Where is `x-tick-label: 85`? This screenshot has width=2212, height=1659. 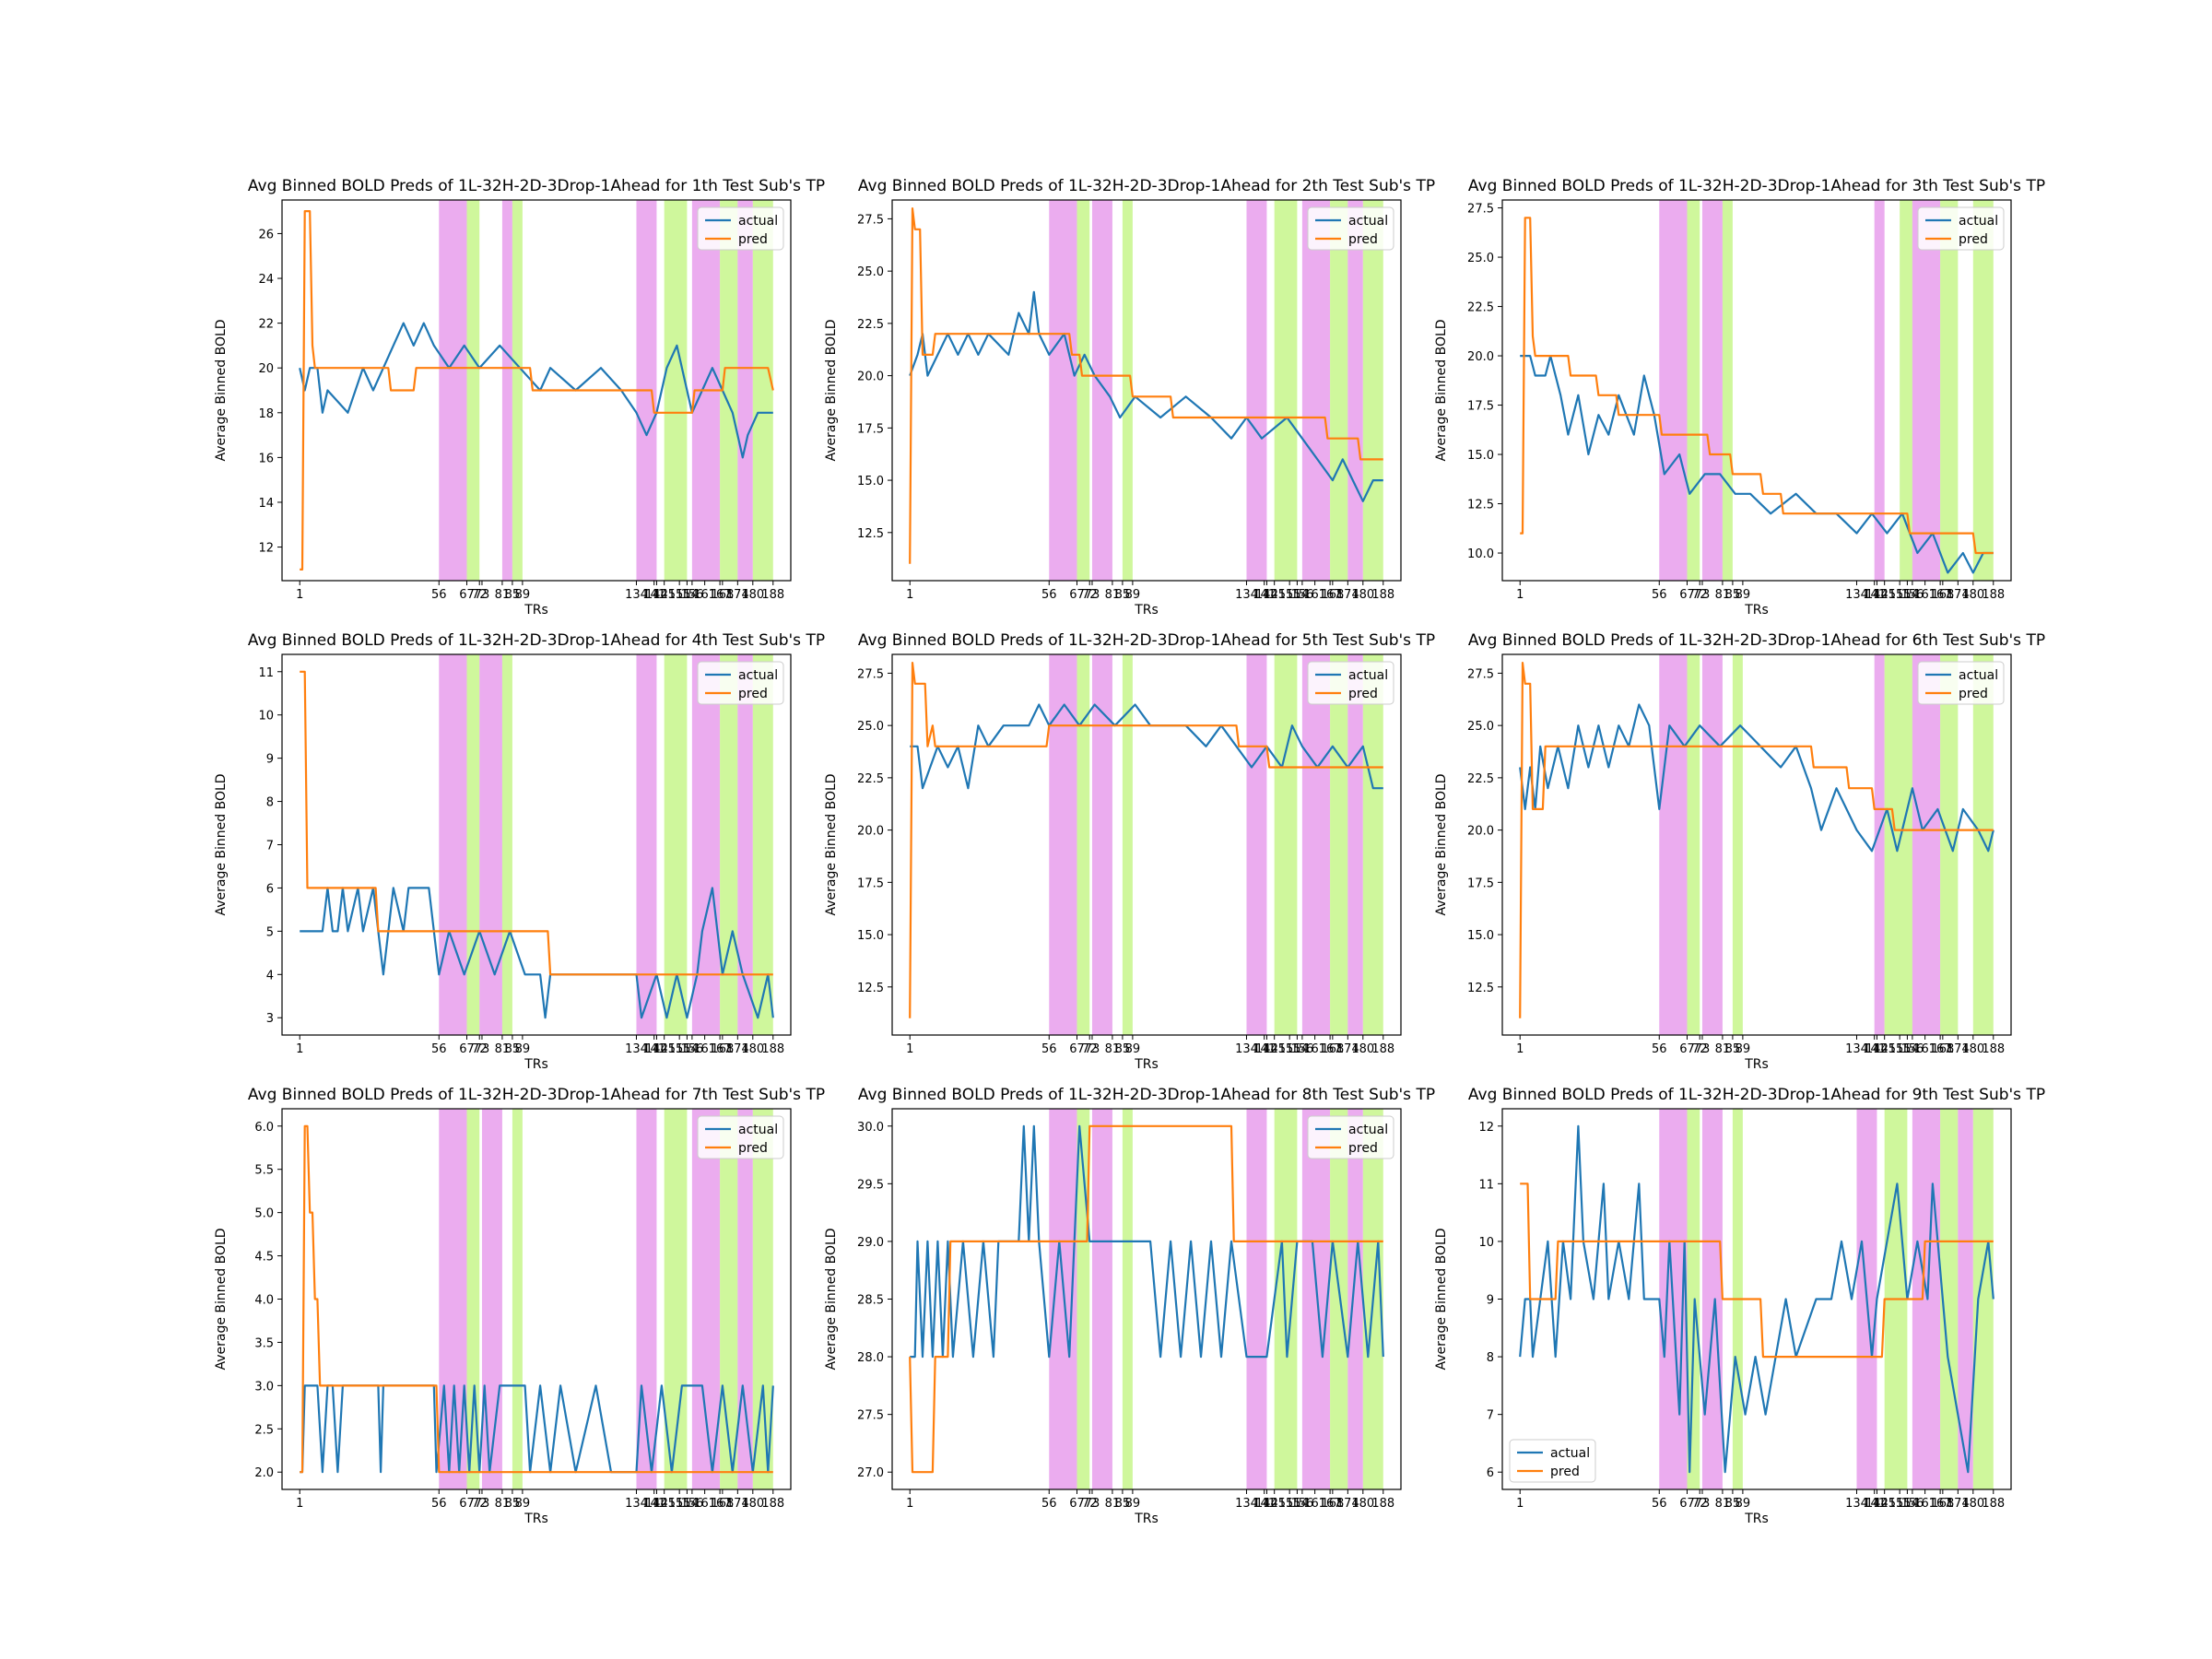
x-tick-label: 85 is located at coordinates (513, 595).